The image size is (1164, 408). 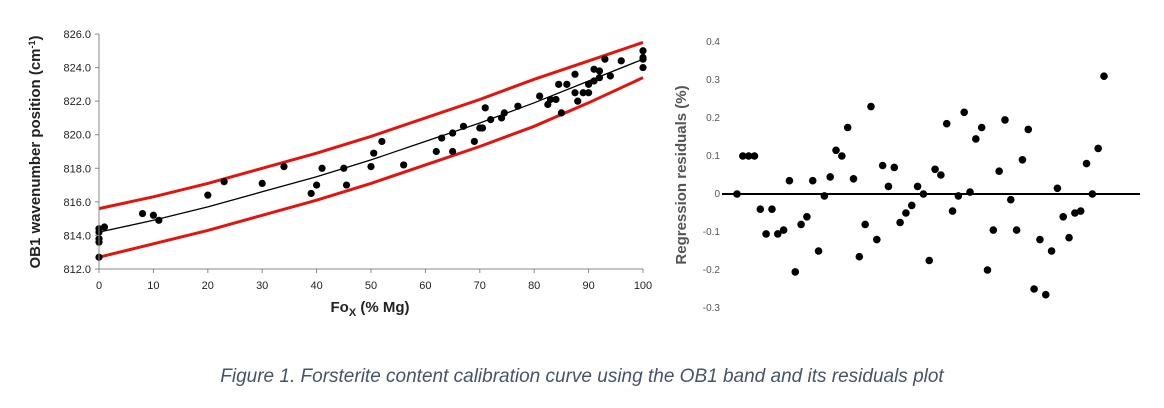 I want to click on y-tick-label: 824.0, so click(x=77, y=69).